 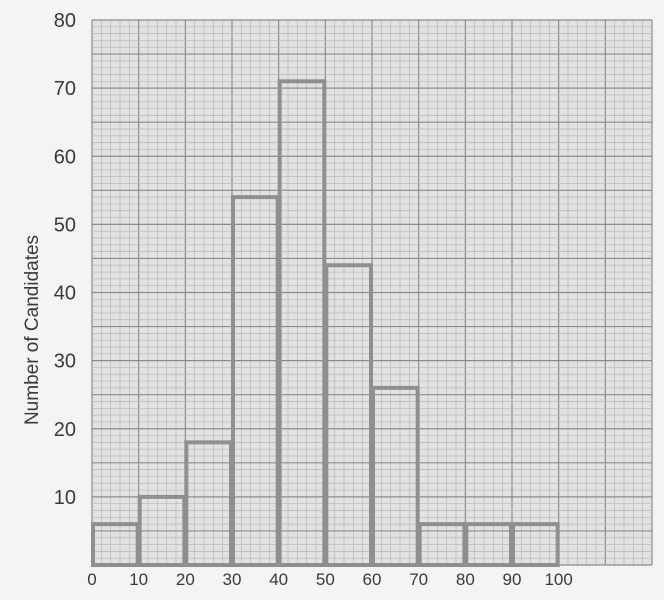 What do you see at coordinates (65, 21) in the screenshot?
I see `y-tick-label: 80` at bounding box center [65, 21].